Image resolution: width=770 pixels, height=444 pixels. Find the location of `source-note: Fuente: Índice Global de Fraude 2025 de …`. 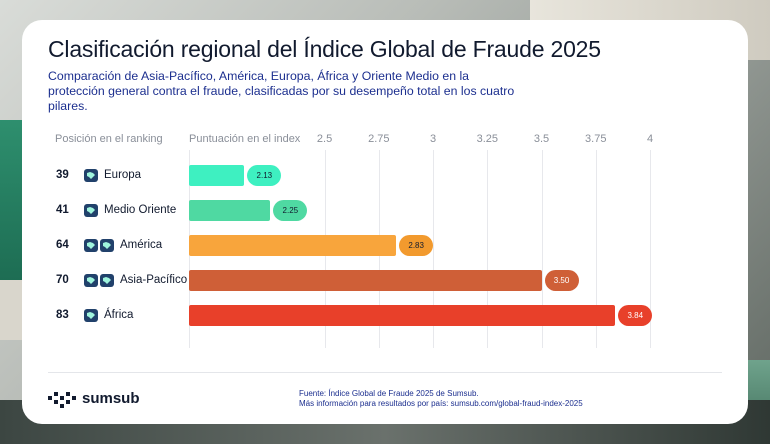

source-note: Fuente: Índice Global de Fraude 2025 de … is located at coordinates (441, 399).